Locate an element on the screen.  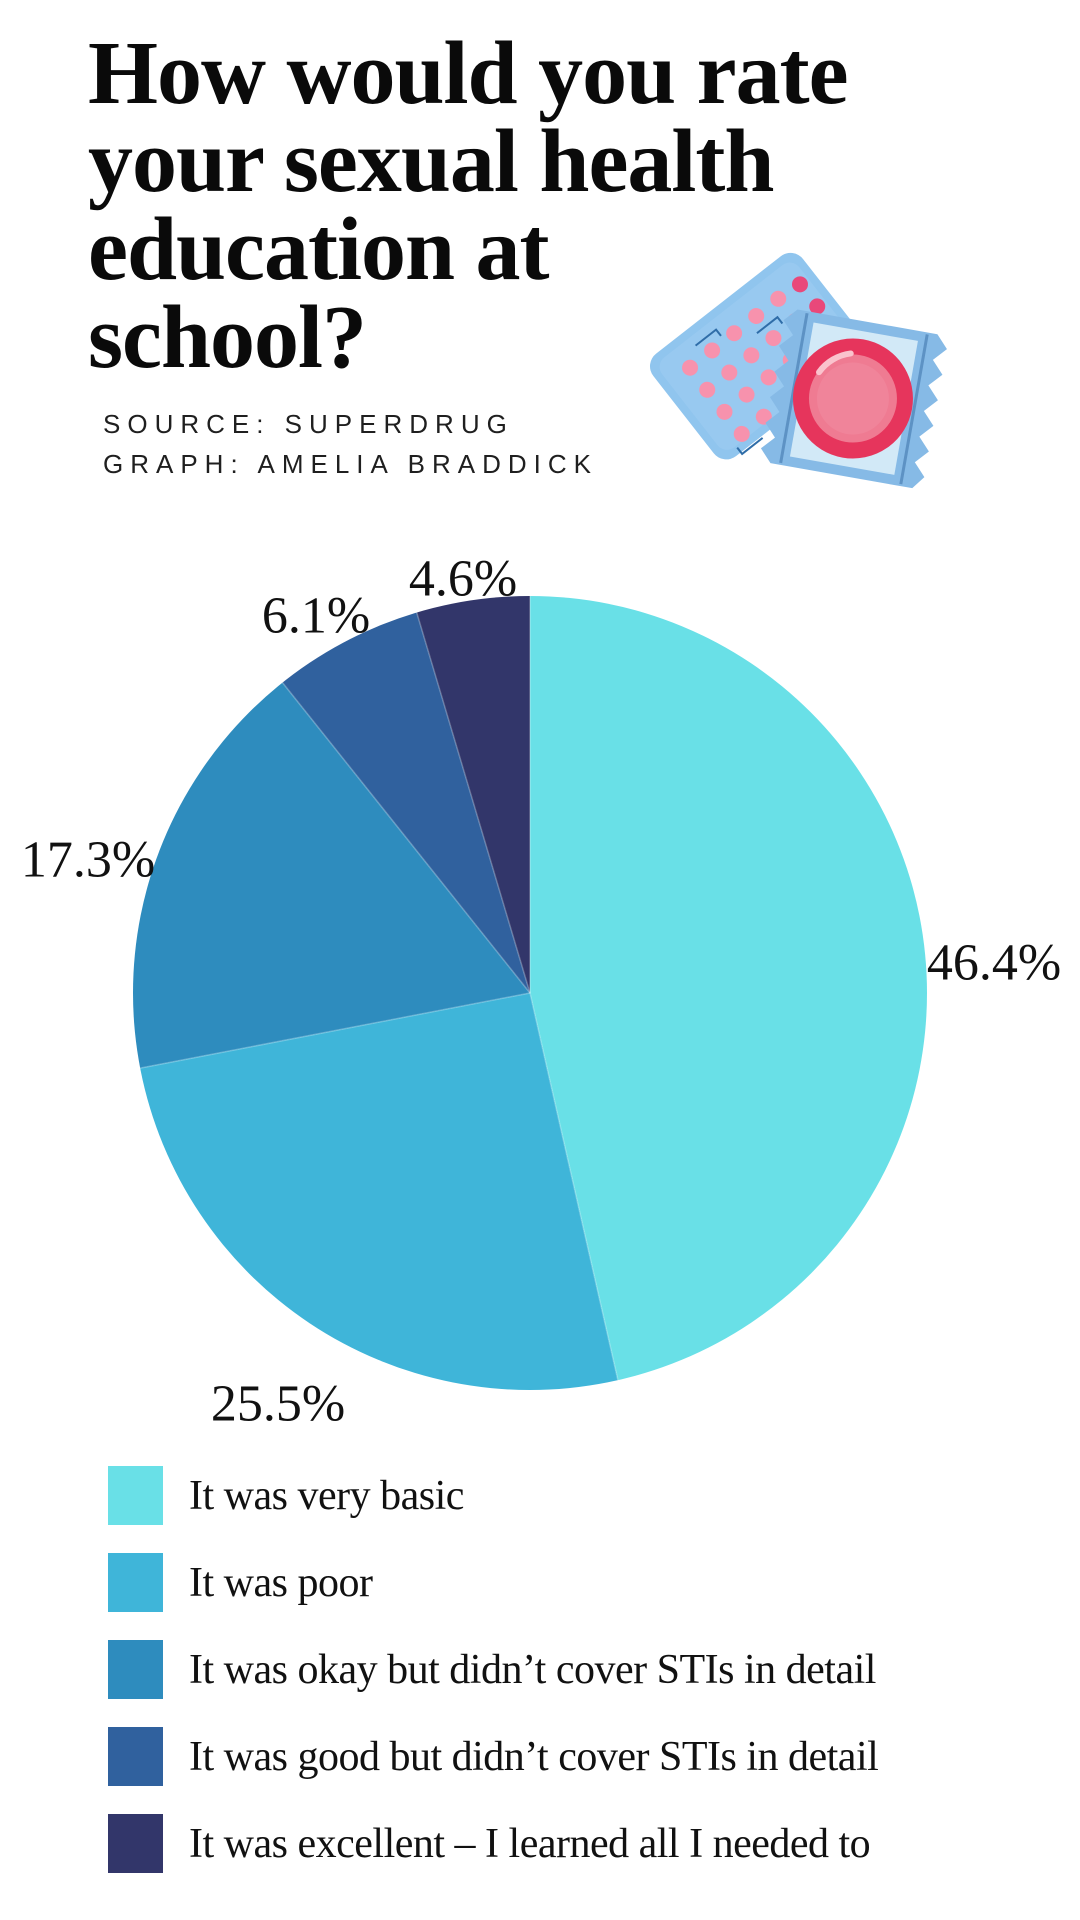
legend-label: It was very basic is located at coordinates (326, 1495).